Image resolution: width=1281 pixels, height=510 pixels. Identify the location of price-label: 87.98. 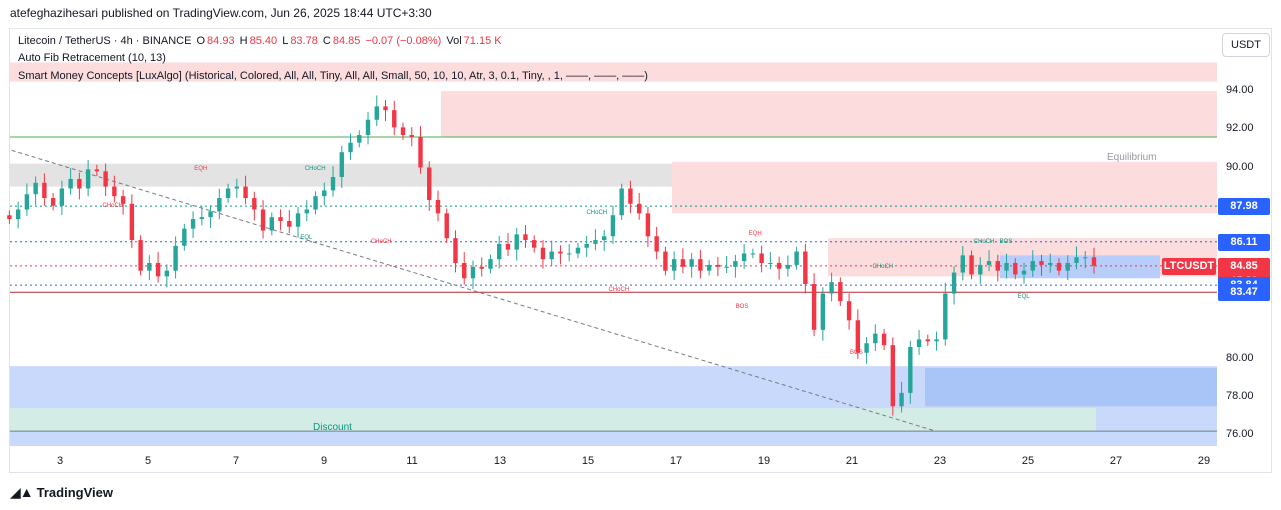
(1244, 207).